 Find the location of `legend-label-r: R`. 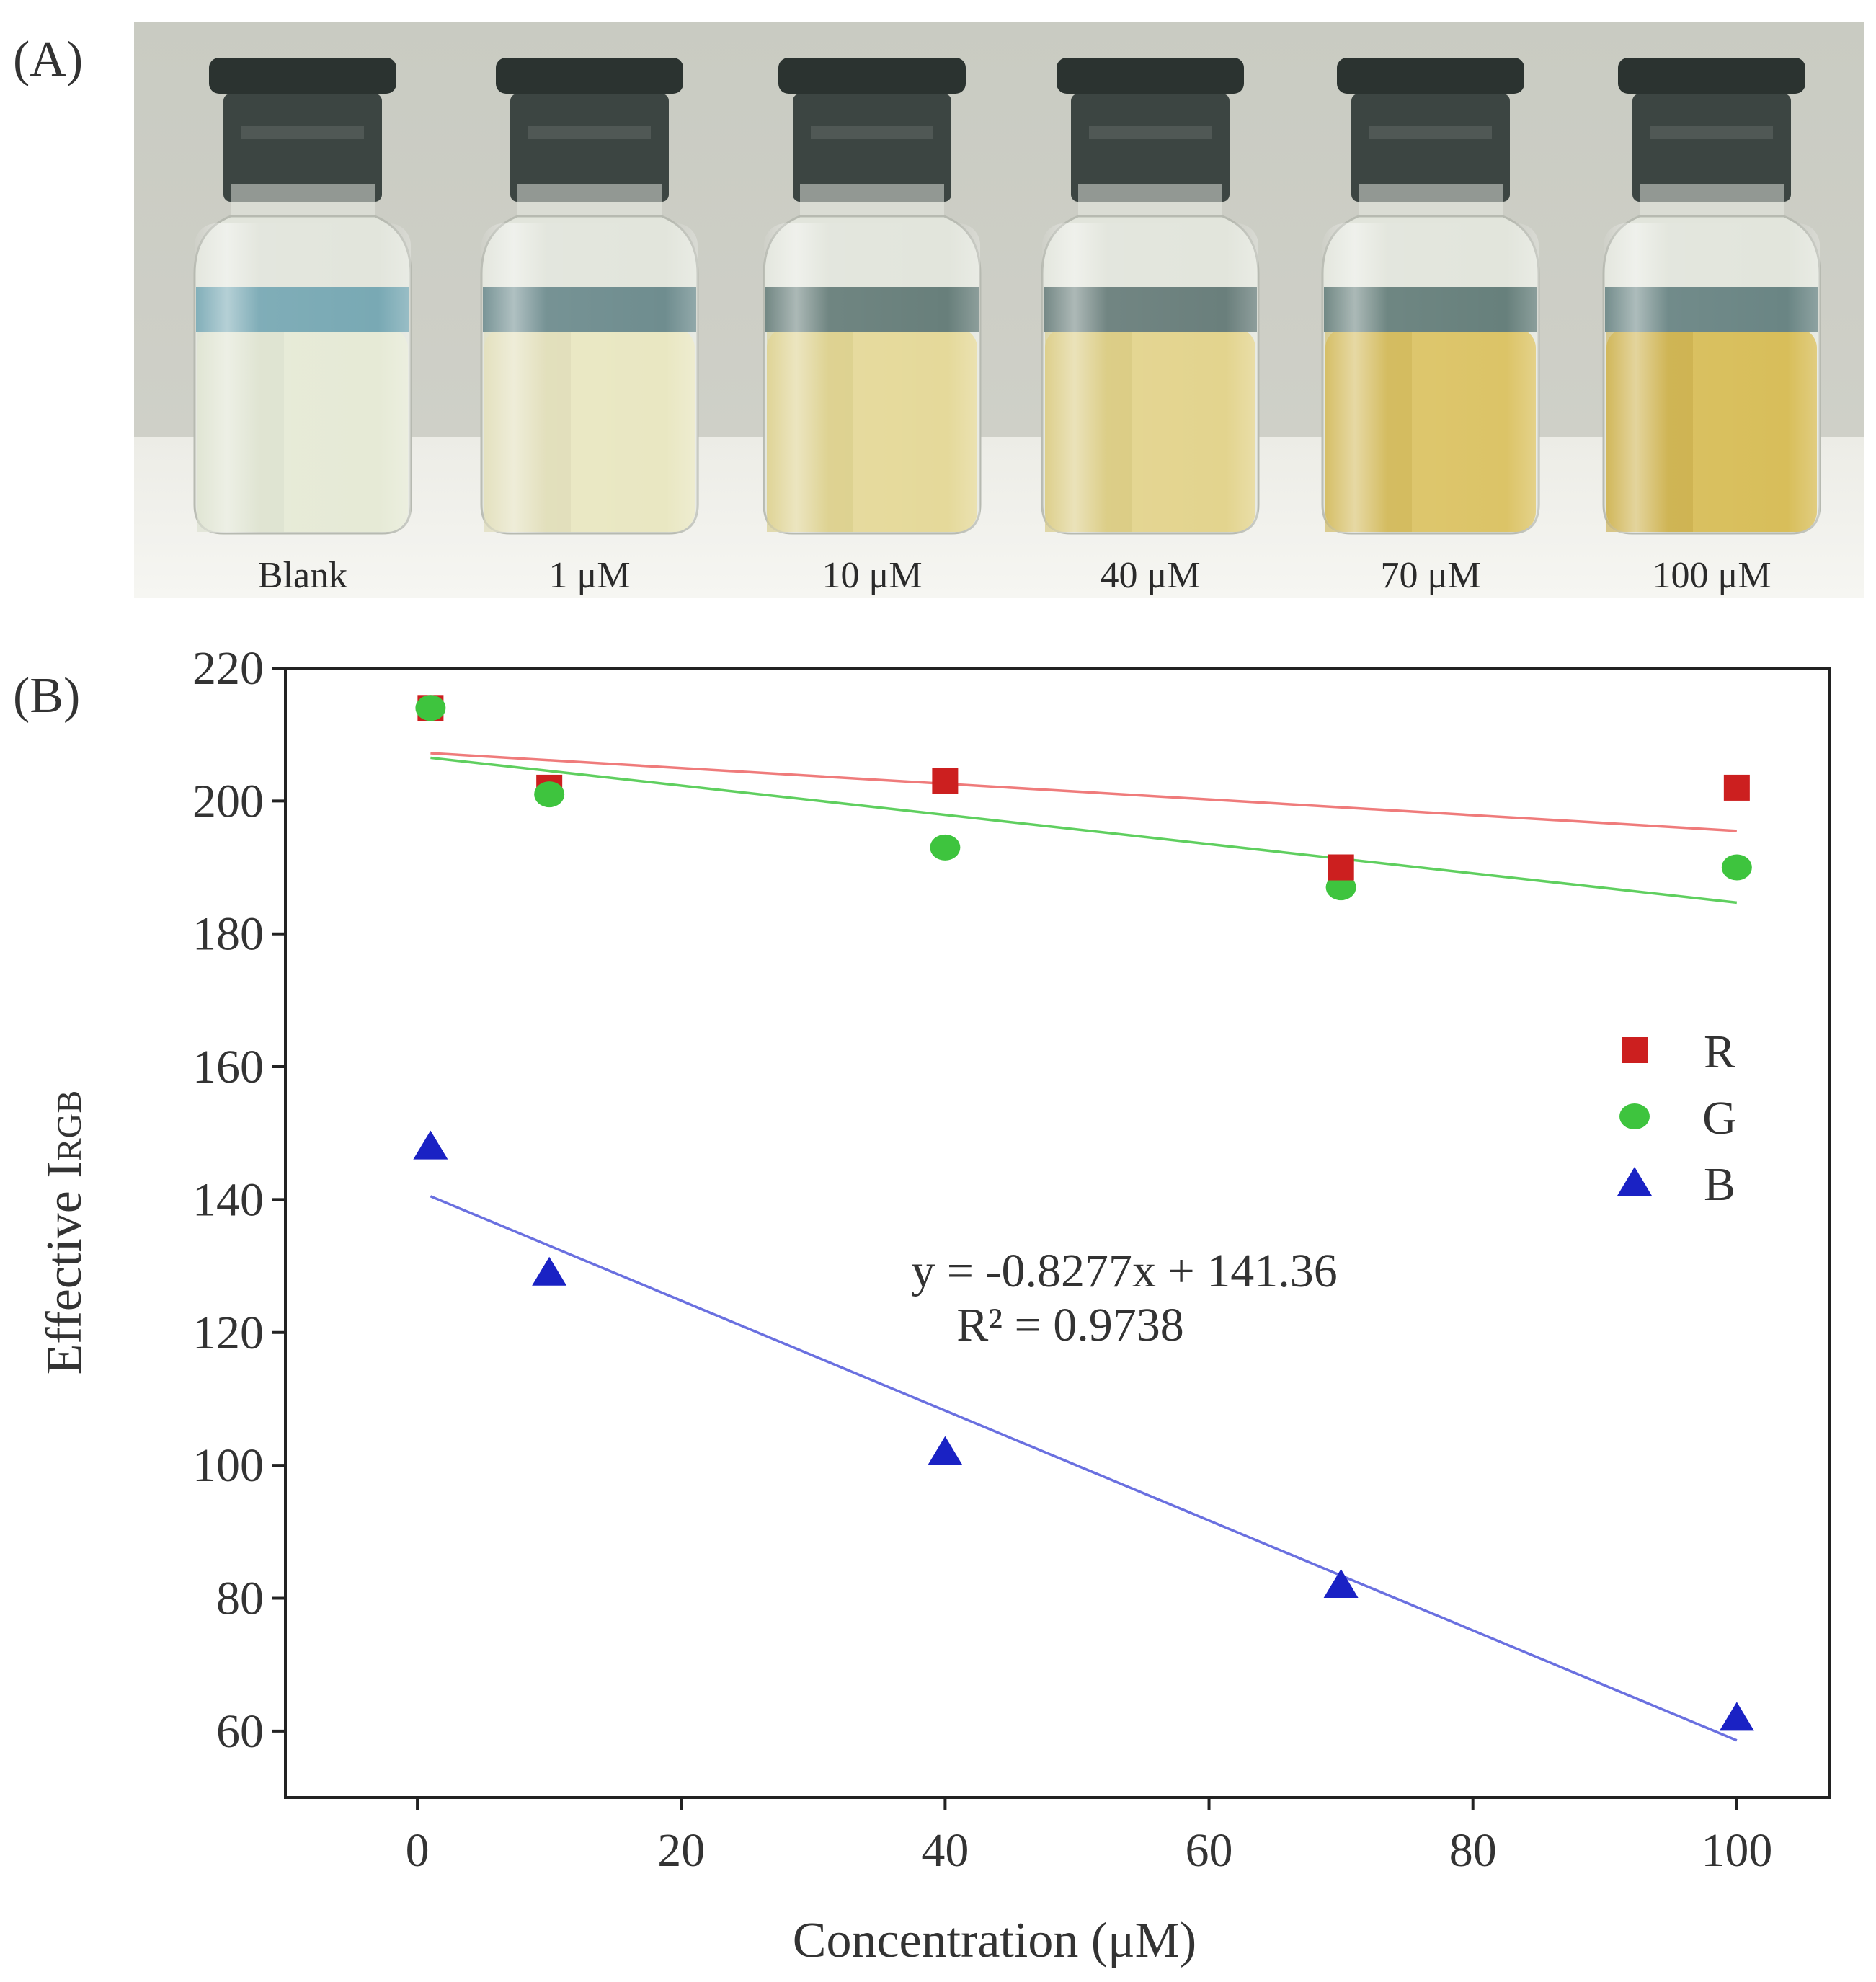

legend-label-r: R is located at coordinates (1719, 1052).